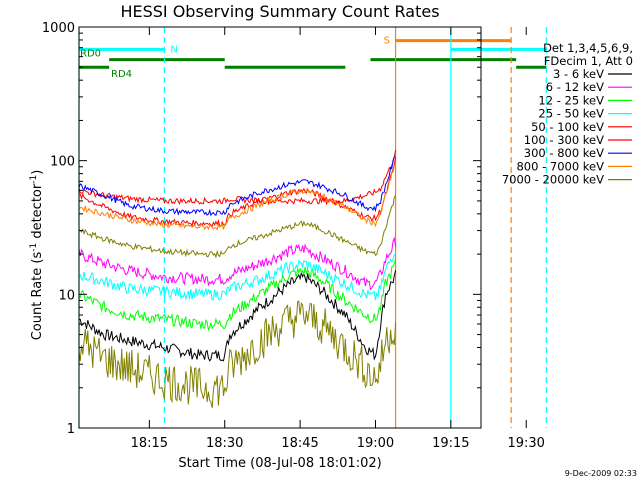 The height and width of the screenshot is (480, 640). What do you see at coordinates (588, 48) in the screenshot?
I see `legend-header-1: Det 1,3,4,5,6,9,` at bounding box center [588, 48].